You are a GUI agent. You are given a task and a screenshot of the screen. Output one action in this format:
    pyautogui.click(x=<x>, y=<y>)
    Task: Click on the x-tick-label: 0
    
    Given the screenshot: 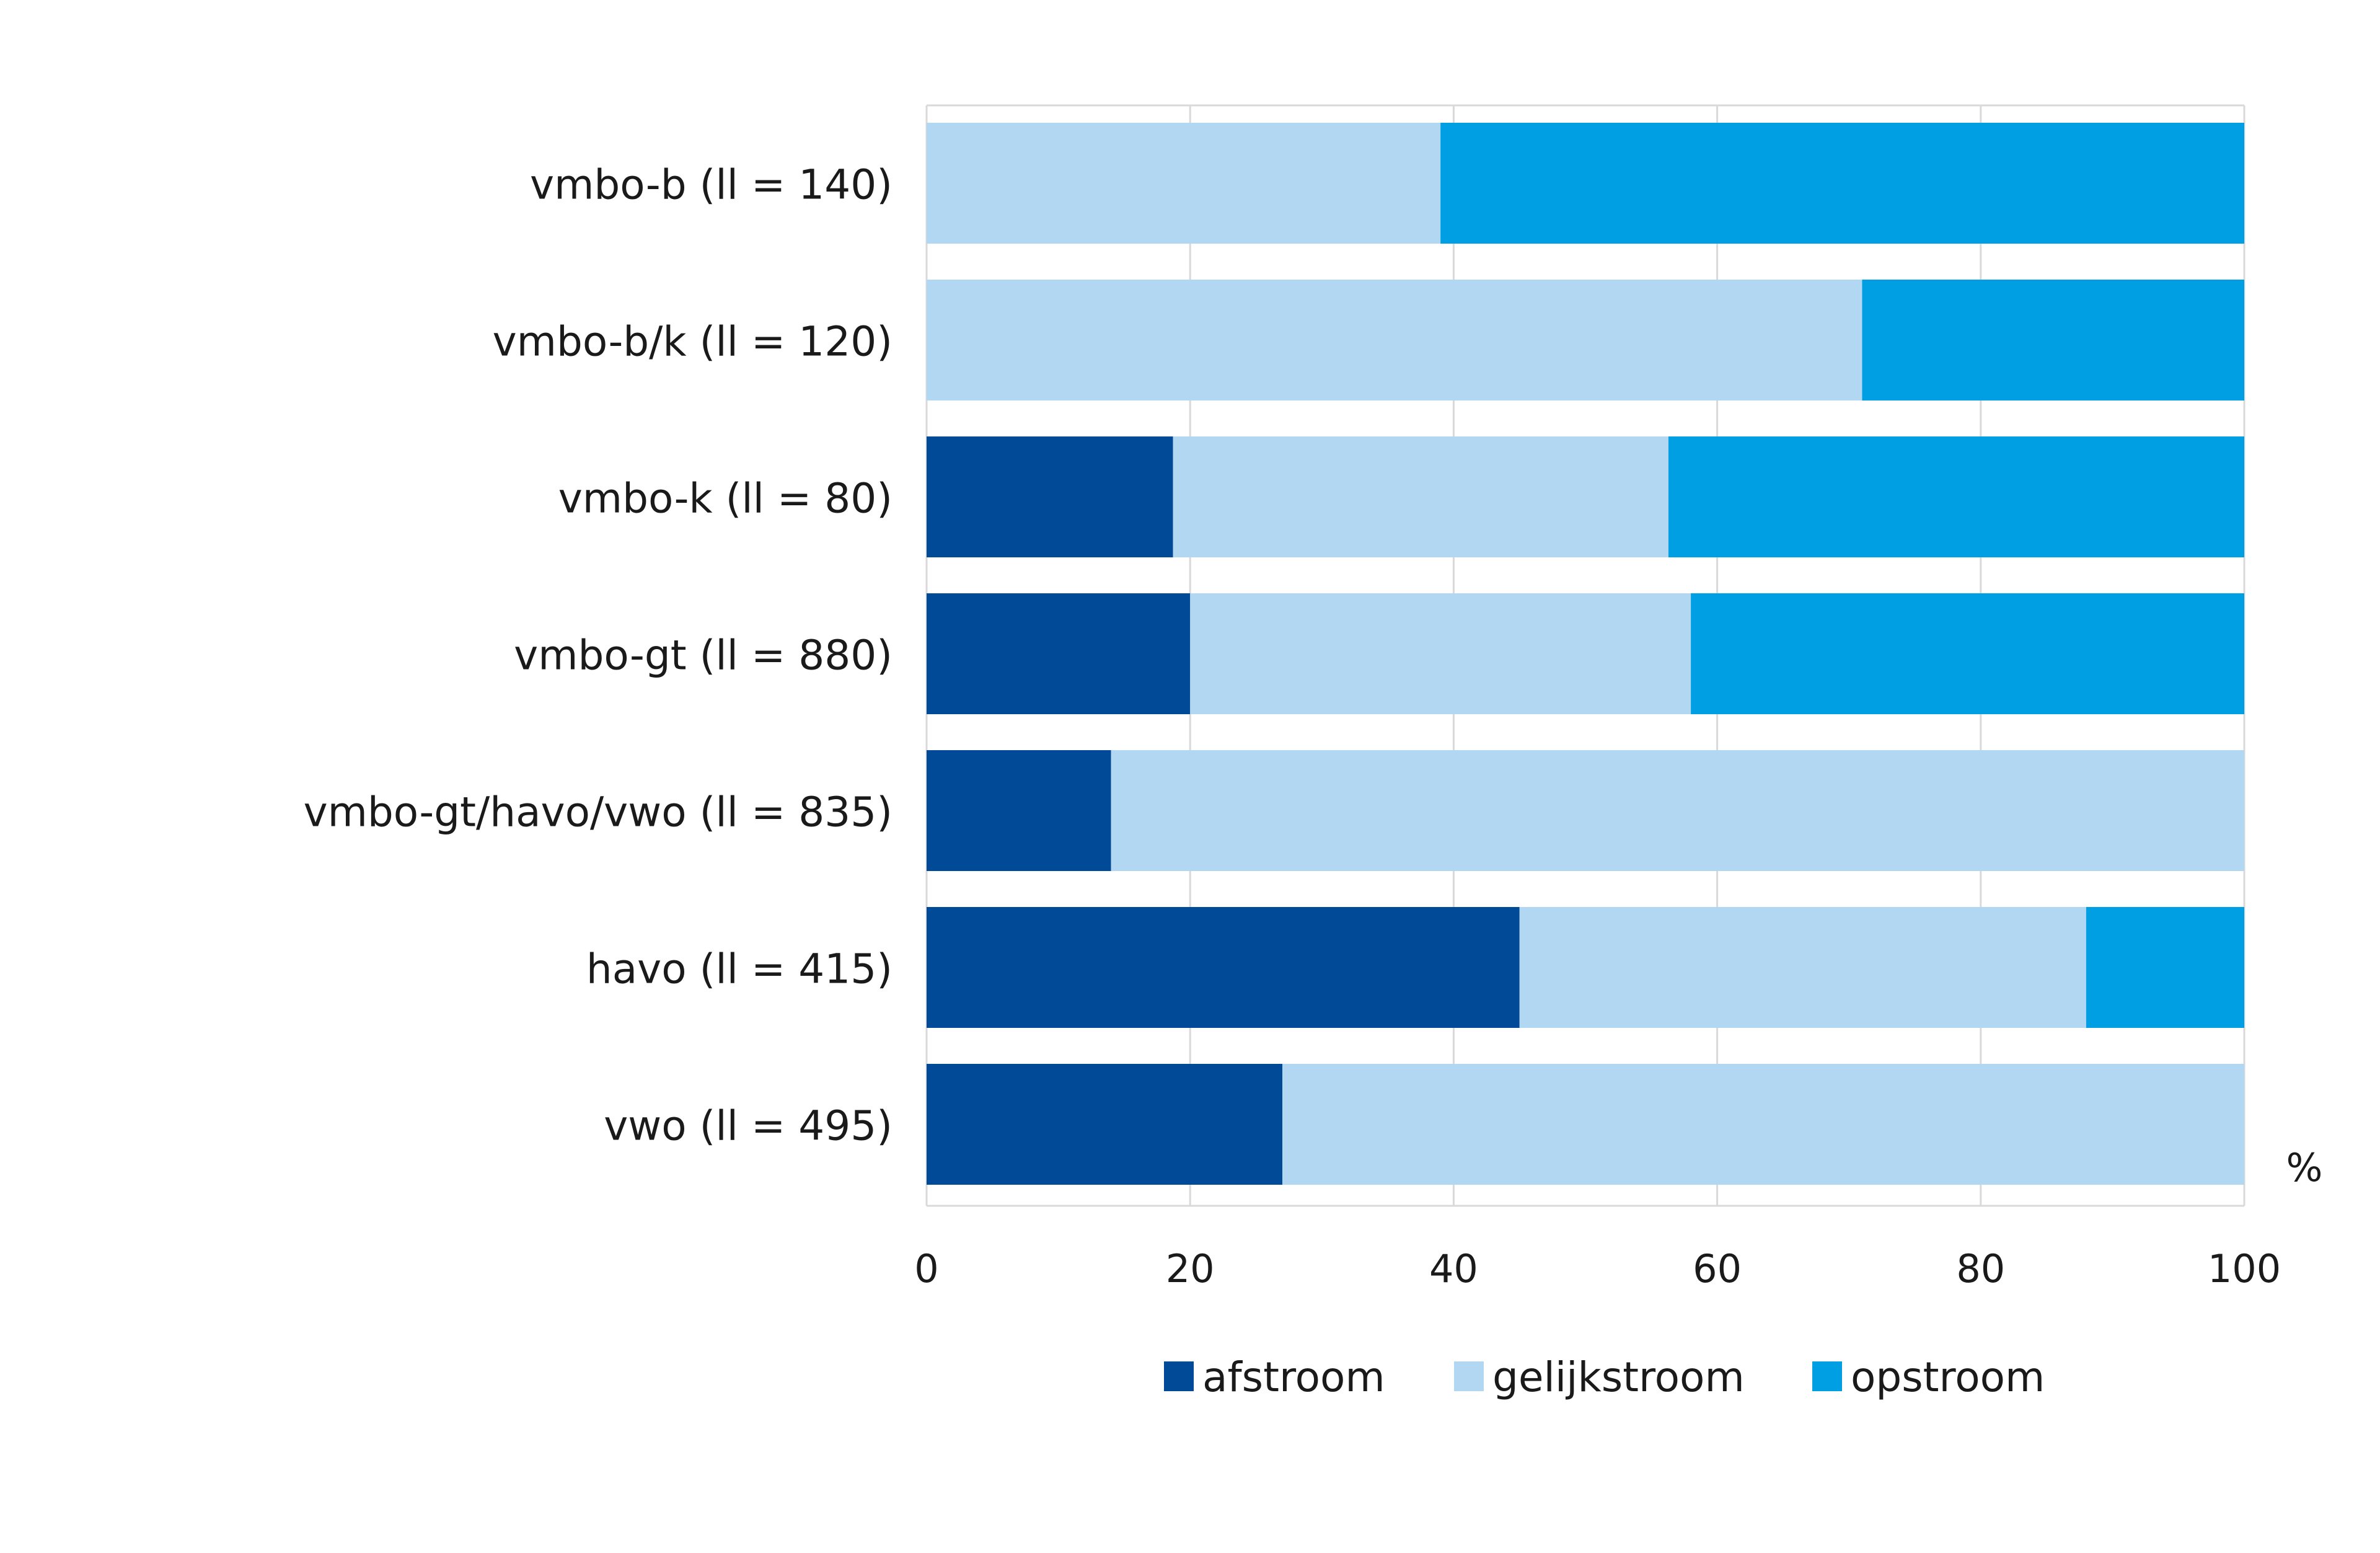 What is the action you would take?
    pyautogui.click(x=926, y=1268)
    